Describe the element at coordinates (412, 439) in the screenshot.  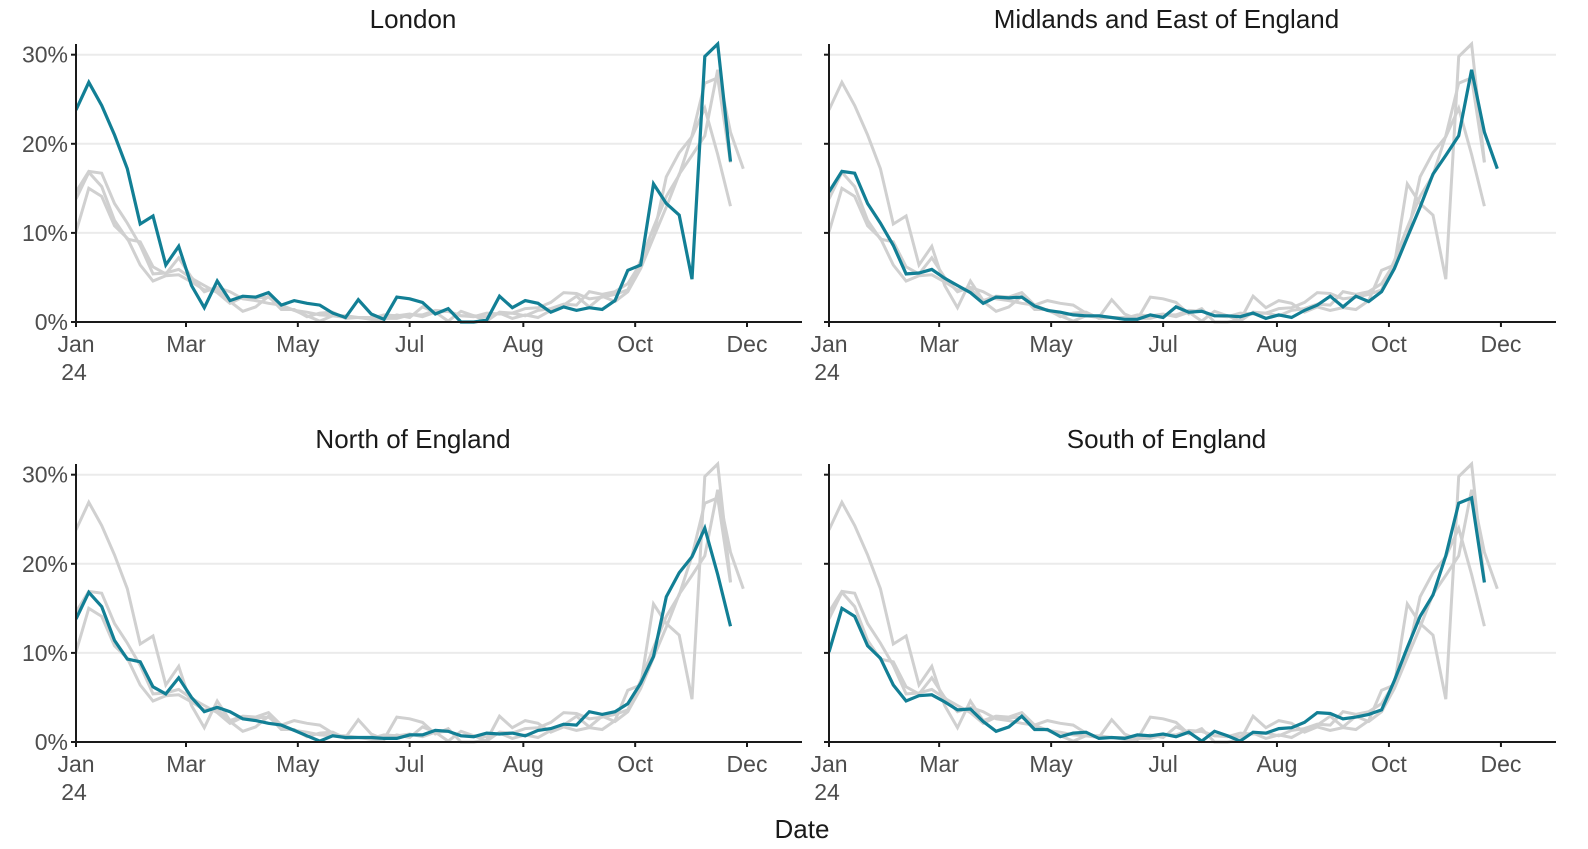
I see `panel-title: North of England` at that location.